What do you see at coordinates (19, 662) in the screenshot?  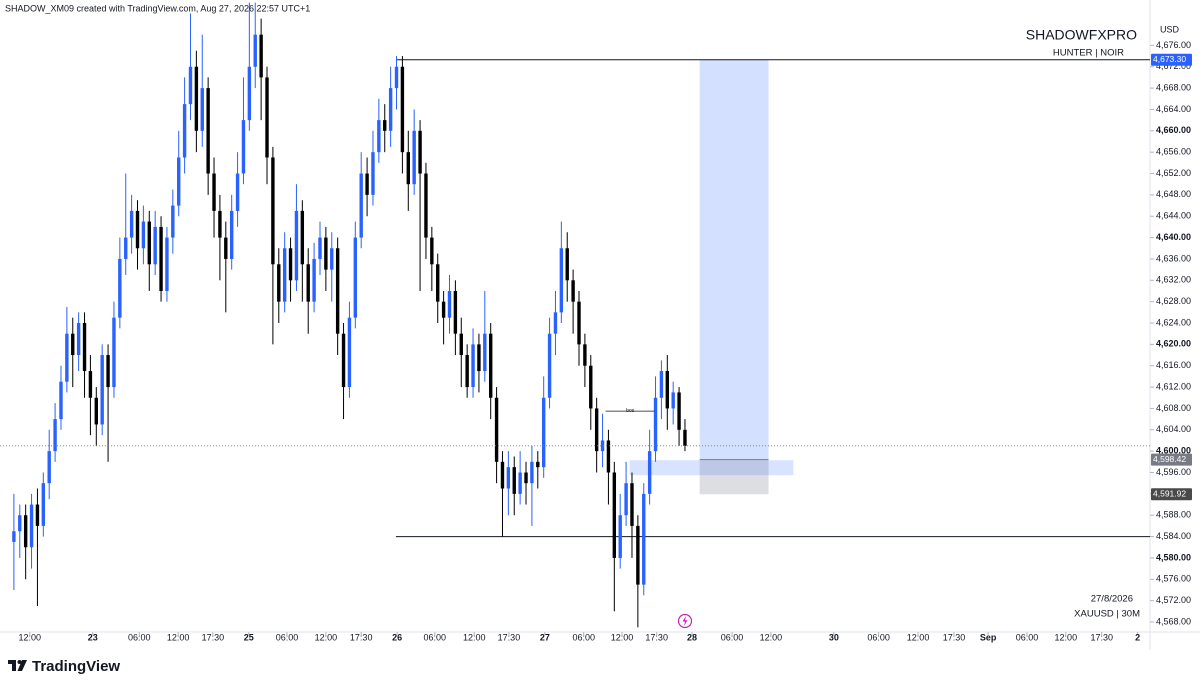 I see `logo-part` at bounding box center [19, 662].